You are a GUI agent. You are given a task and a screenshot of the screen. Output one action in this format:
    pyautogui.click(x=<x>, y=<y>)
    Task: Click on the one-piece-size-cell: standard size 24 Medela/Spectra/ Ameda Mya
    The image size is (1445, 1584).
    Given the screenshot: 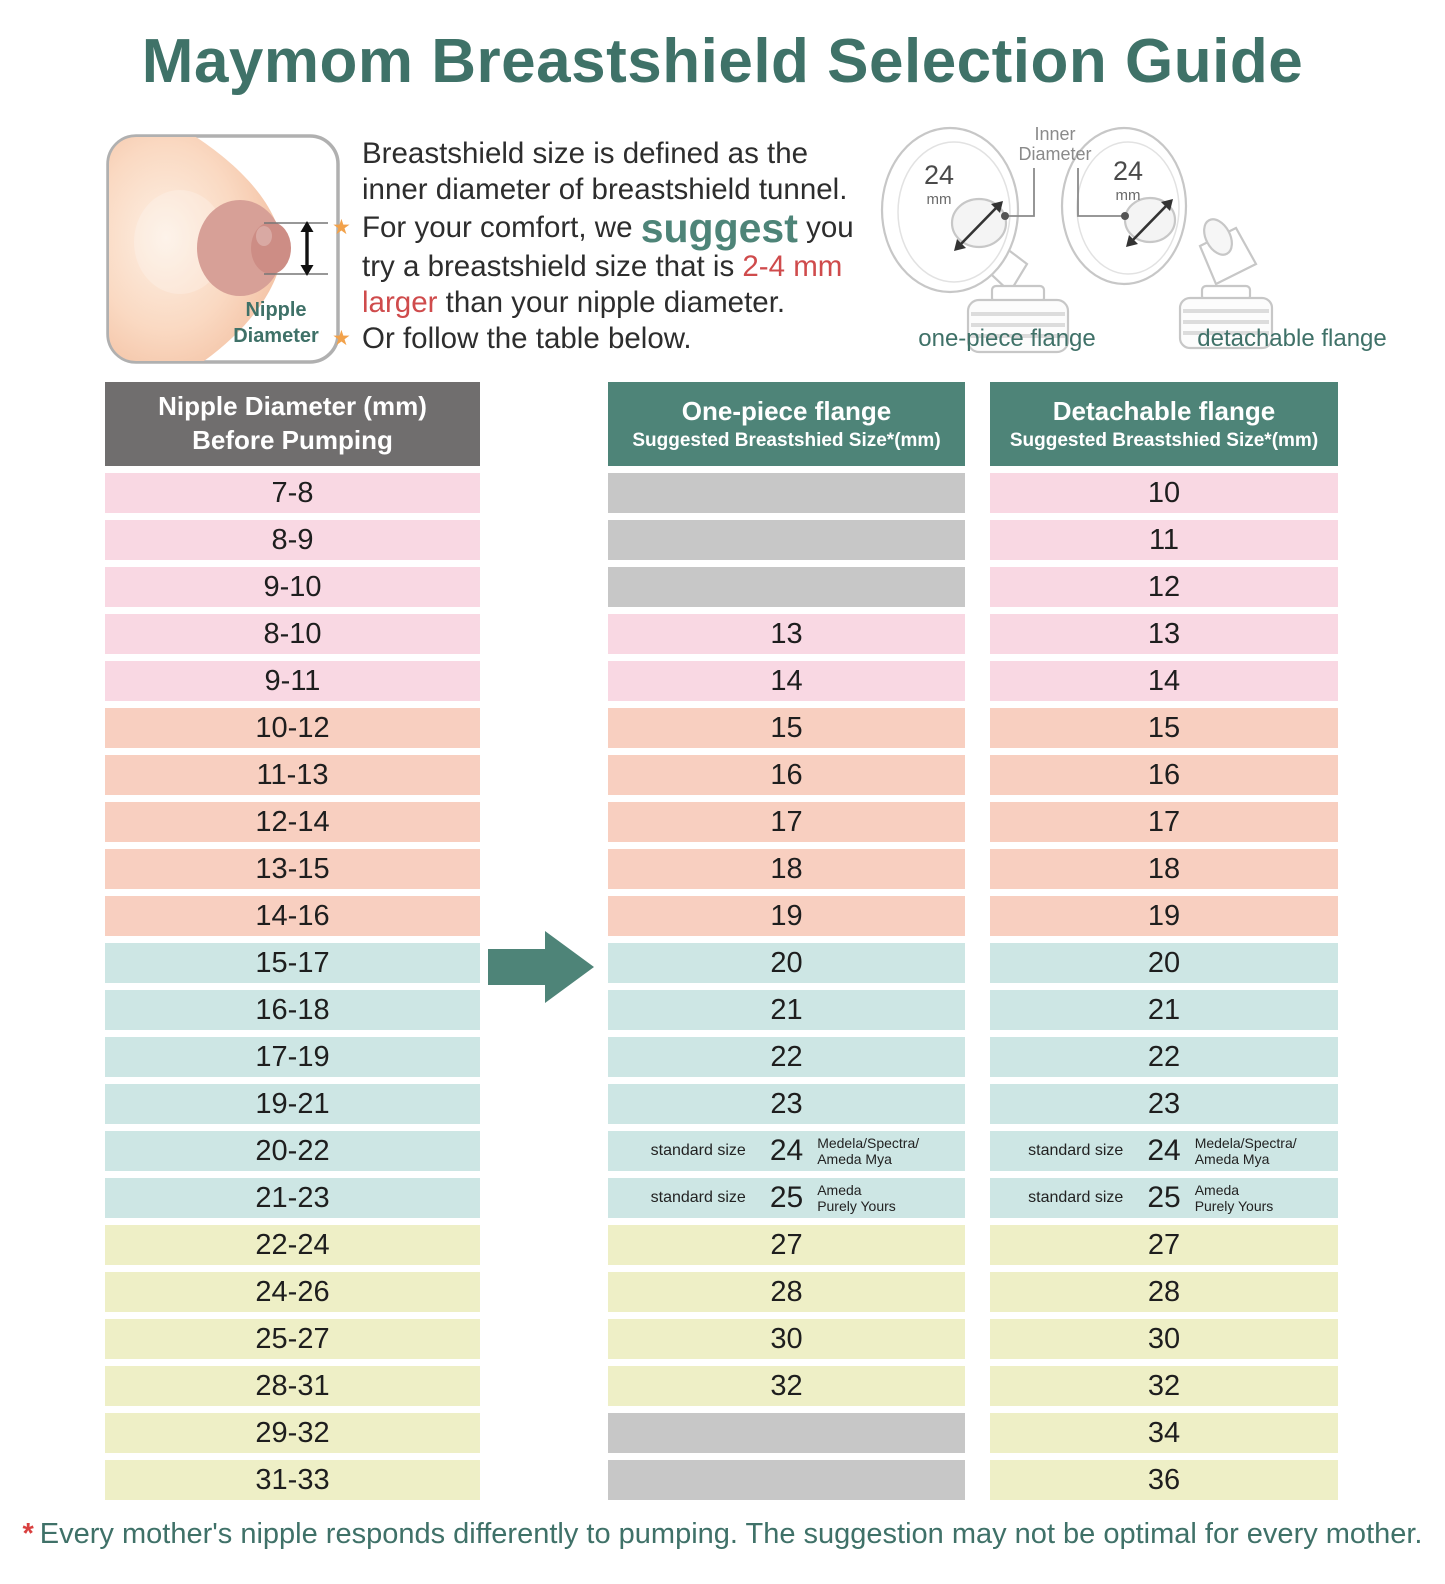 What is the action you would take?
    pyautogui.click(x=786, y=1151)
    